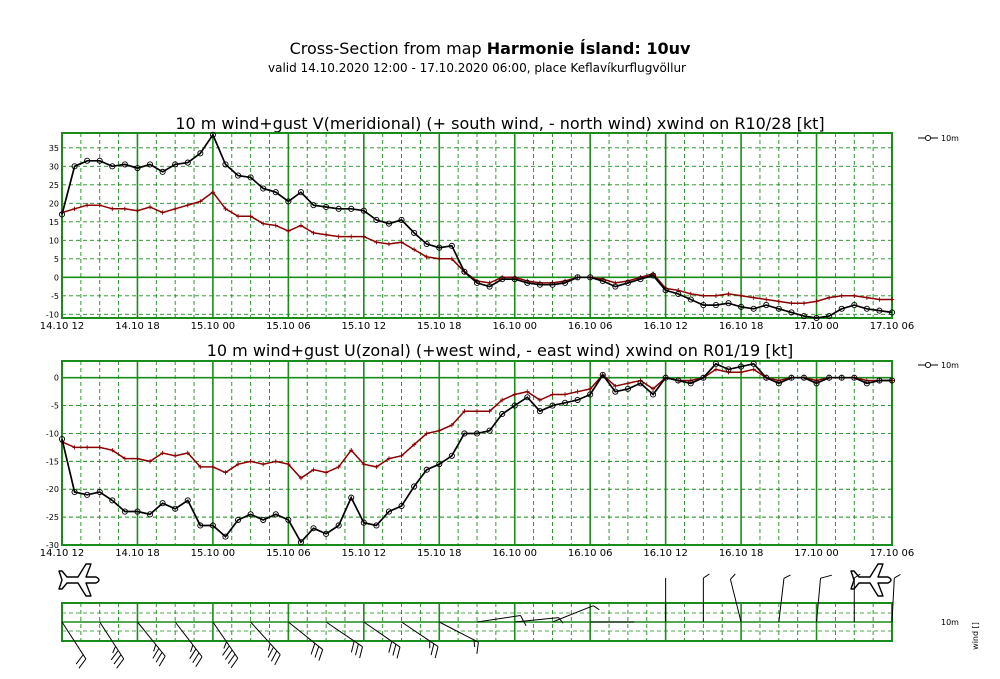 The image size is (1000, 679). What do you see at coordinates (481, 621) in the screenshot?
I see `wind-barbs` at bounding box center [481, 621].